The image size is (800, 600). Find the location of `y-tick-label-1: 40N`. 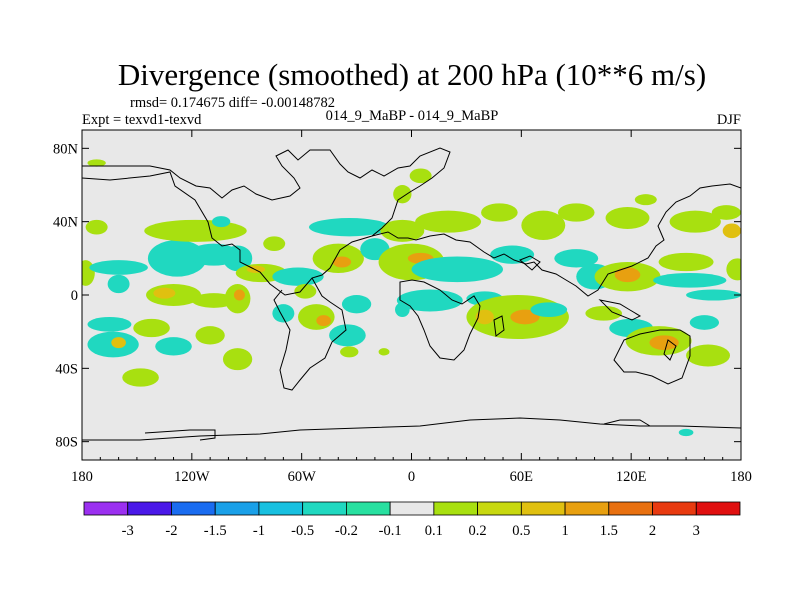

y-tick-label-1: 40N is located at coordinates (66, 223).